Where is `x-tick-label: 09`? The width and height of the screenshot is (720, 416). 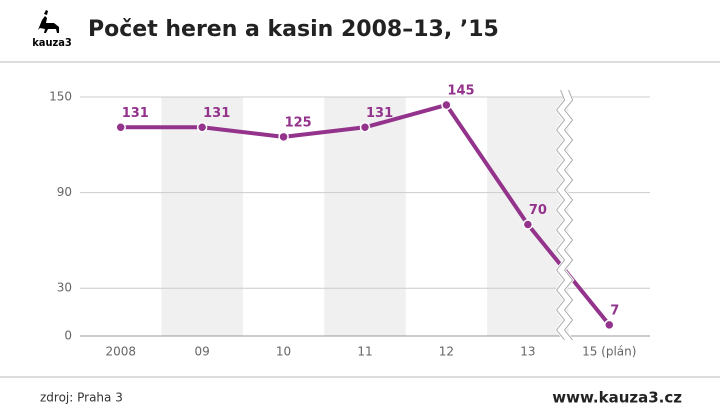
x-tick-label: 09 is located at coordinates (202, 352).